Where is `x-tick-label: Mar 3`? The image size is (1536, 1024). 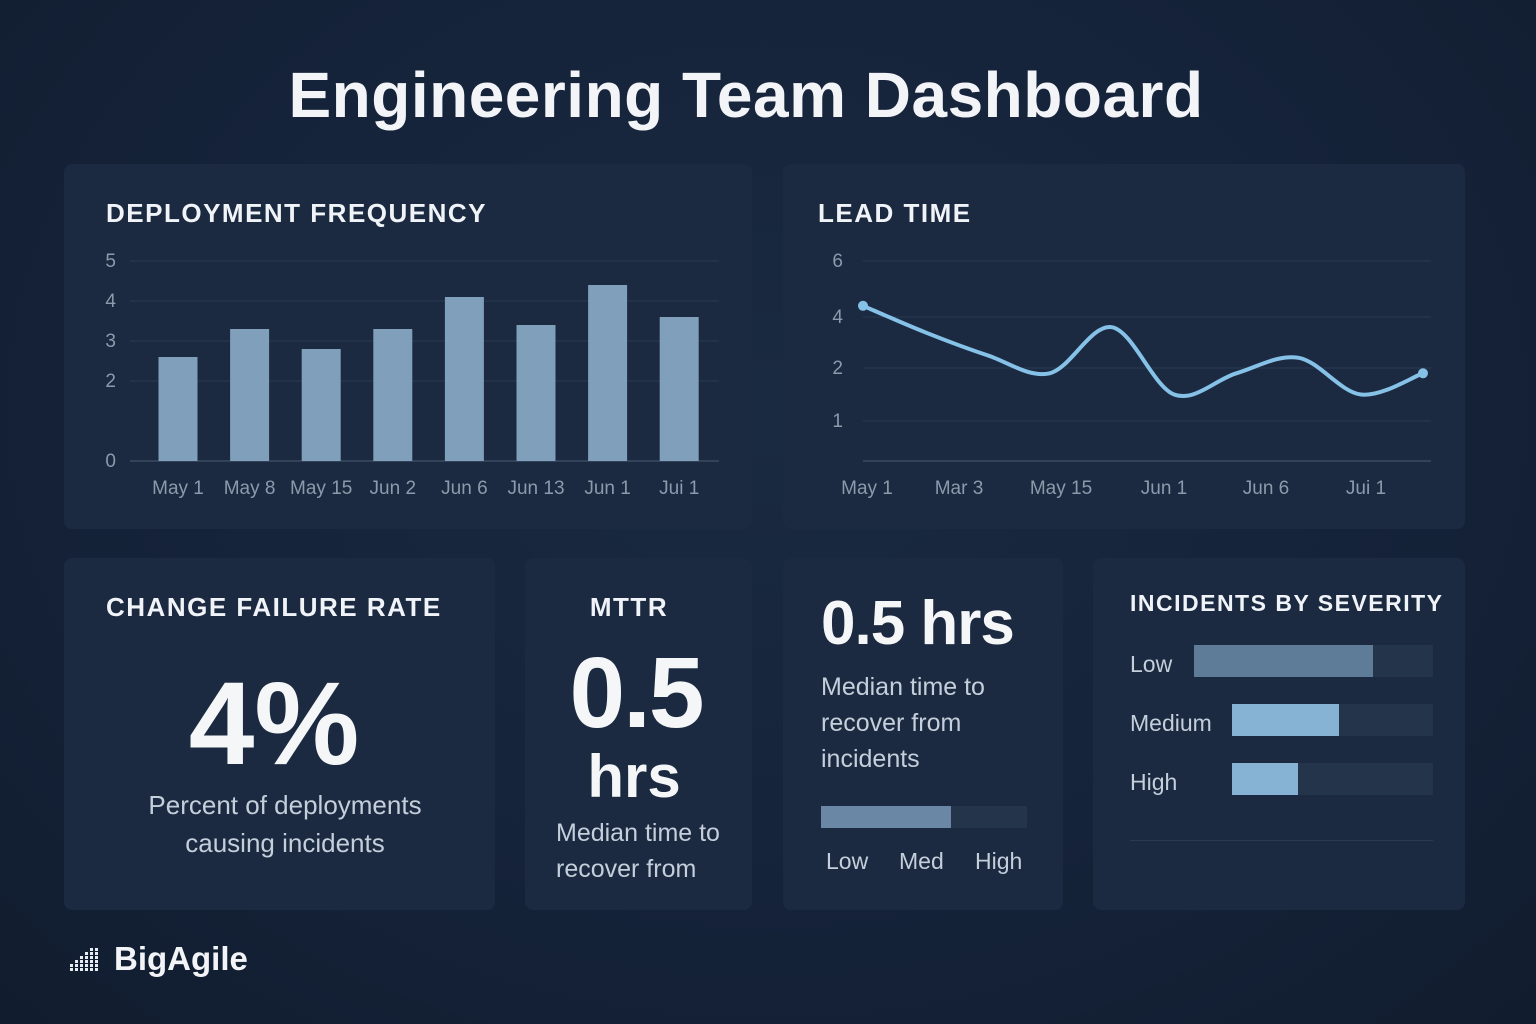
x-tick-label: Mar 3 is located at coordinates (959, 488).